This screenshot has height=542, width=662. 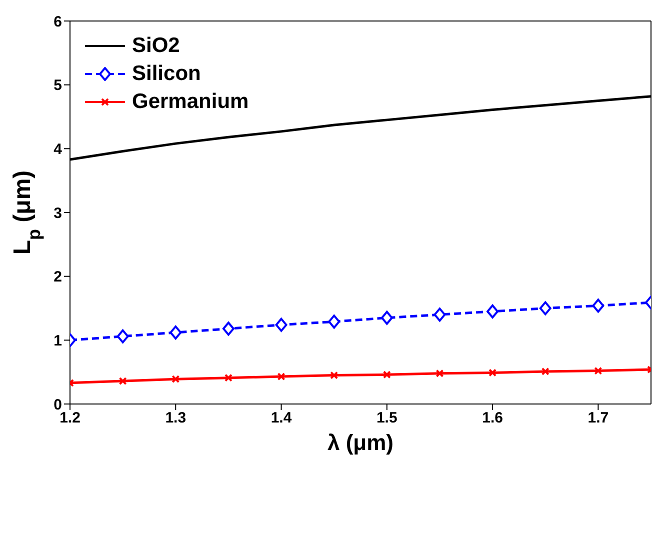 I want to click on y-tick-label: 5, so click(x=58, y=85).